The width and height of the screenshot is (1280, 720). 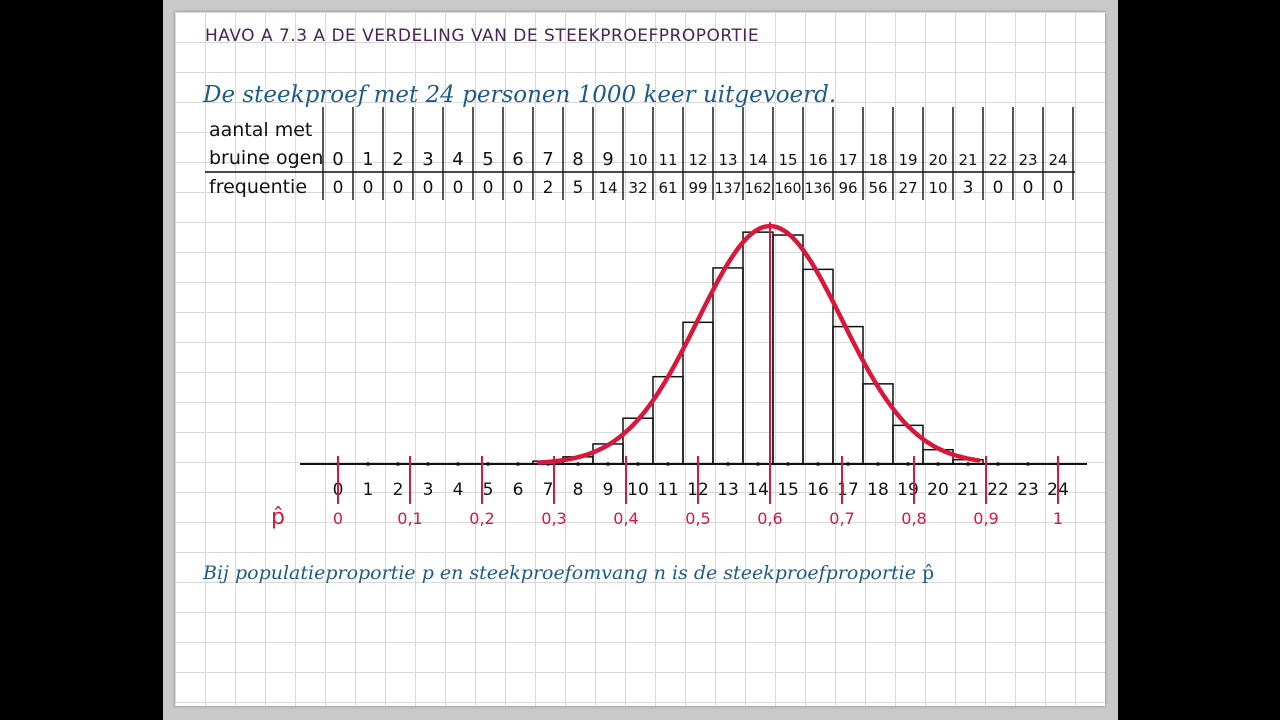 I want to click on table-frequency-cell: 137, so click(x=728, y=189).